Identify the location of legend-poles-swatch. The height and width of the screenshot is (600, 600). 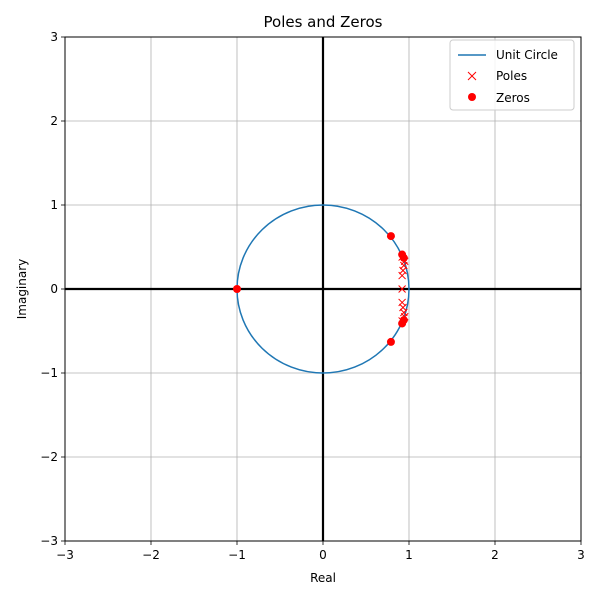
(472, 76).